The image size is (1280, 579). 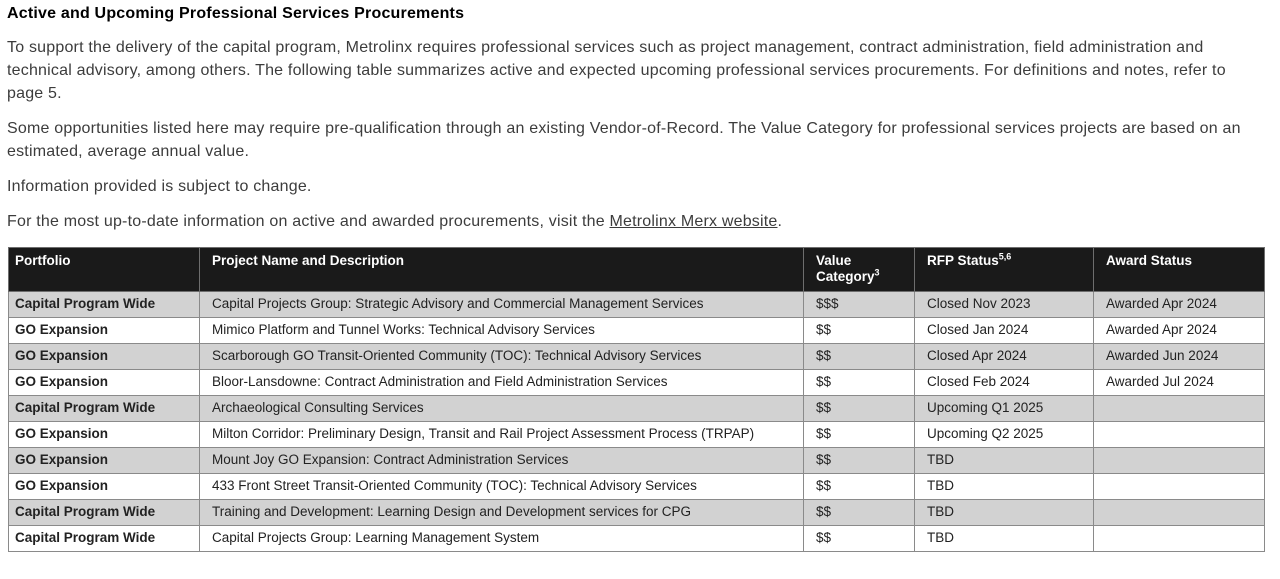 I want to click on header-value-category: Value Category3, so click(x=859, y=269).